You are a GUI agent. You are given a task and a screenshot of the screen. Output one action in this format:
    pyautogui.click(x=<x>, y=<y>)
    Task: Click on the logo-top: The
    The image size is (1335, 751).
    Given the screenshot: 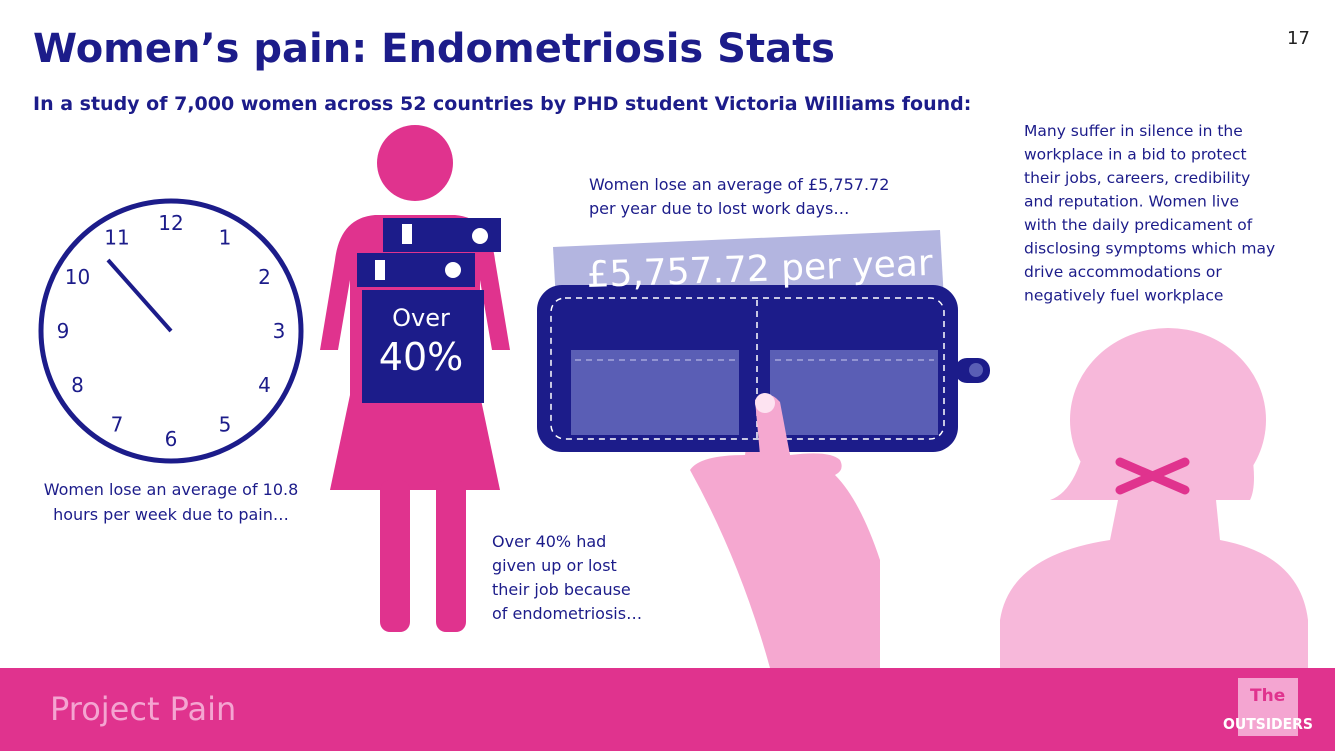 What is the action you would take?
    pyautogui.click(x=1267, y=696)
    